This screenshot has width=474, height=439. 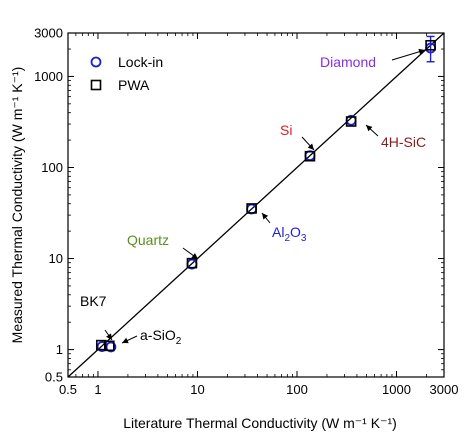 I want to click on annotation-diamond: Diamond, so click(x=348, y=62).